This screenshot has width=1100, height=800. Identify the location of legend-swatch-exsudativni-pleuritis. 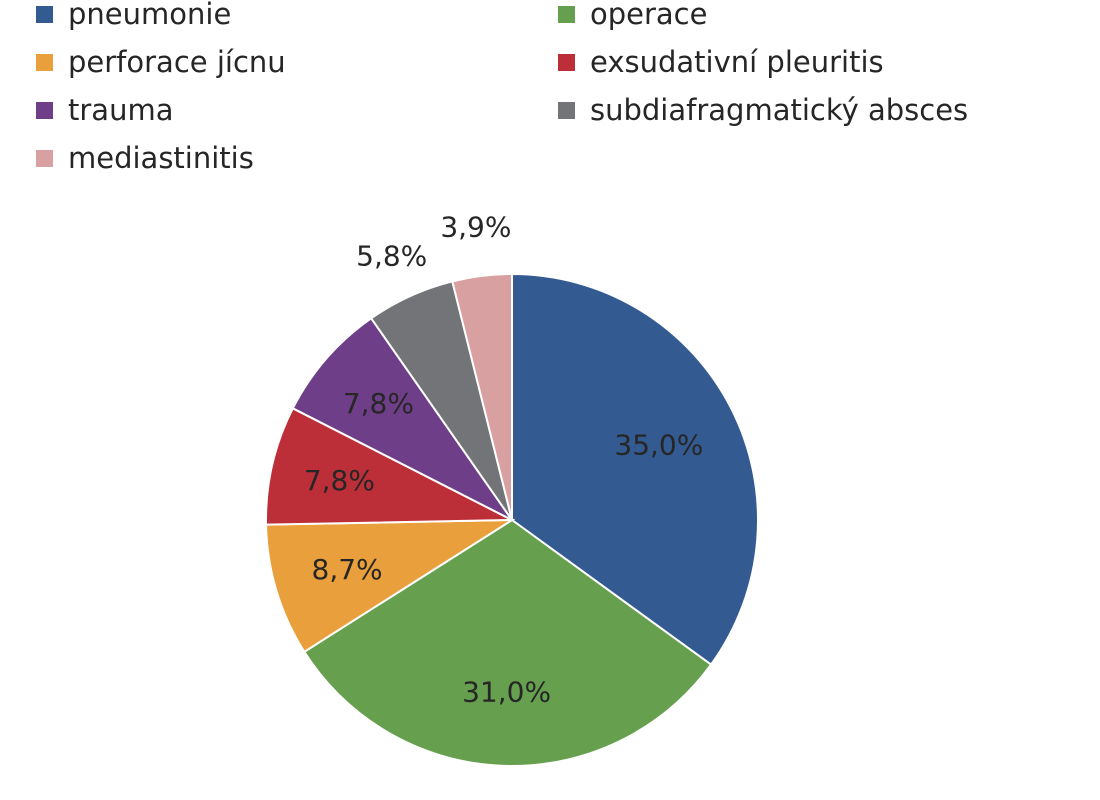
(566, 62).